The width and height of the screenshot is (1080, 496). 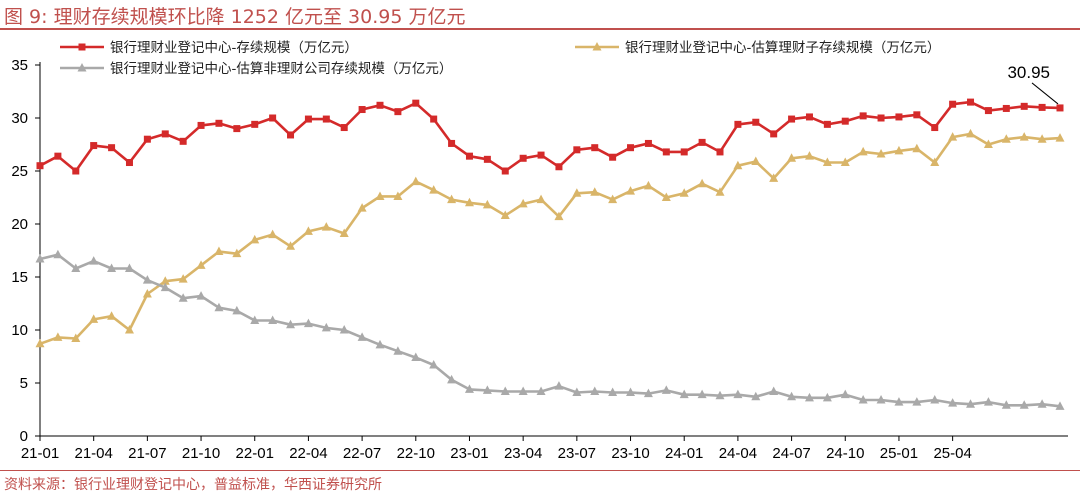 What do you see at coordinates (362, 453) in the screenshot?
I see `x-tick-label: 22-07` at bounding box center [362, 453].